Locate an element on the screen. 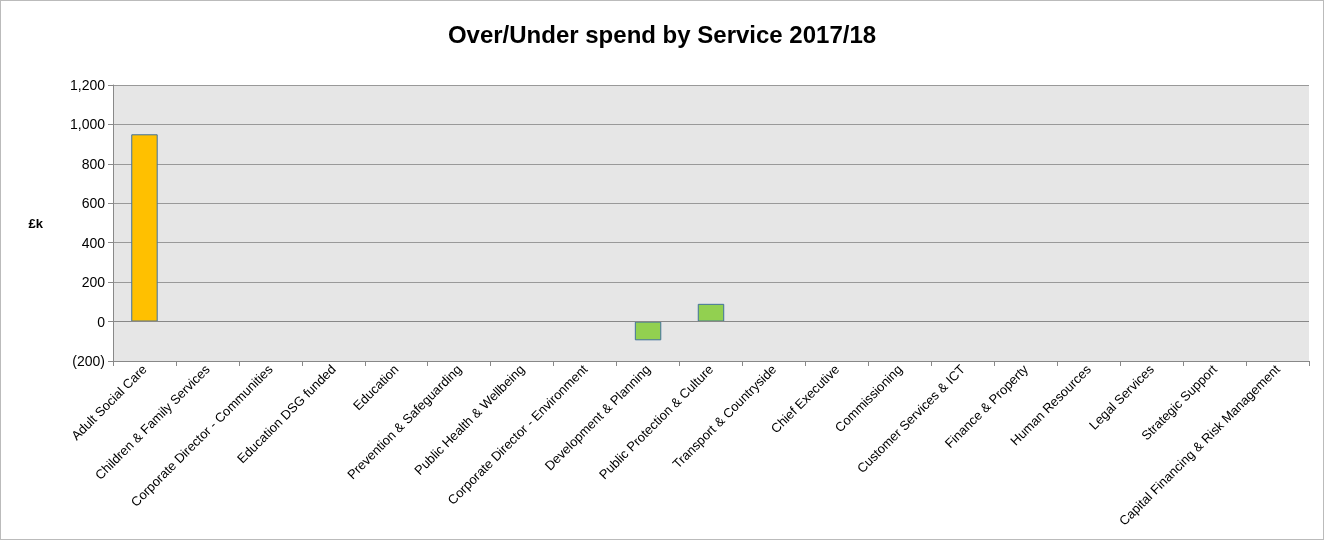 This screenshot has width=1326, height=542. y-tick-label: 200 is located at coordinates (93, 282).